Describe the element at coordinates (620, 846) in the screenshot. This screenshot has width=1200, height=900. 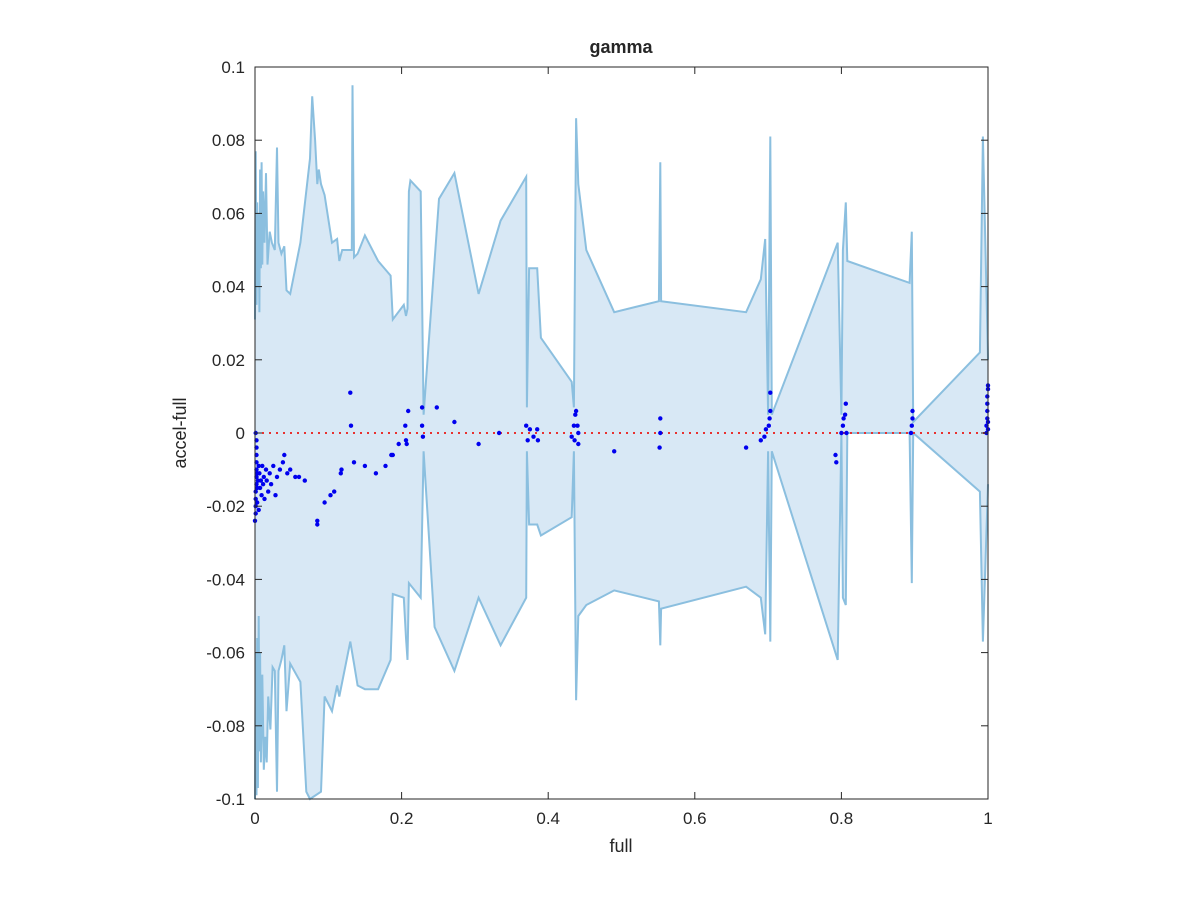
I see `x-axis-label: full` at that location.